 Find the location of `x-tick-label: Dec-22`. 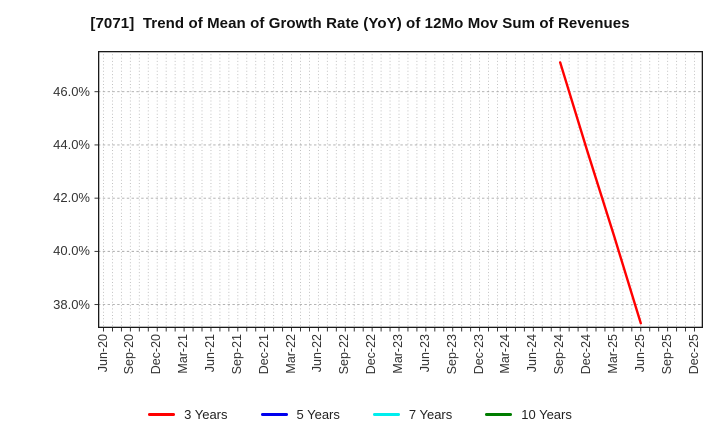

x-tick-label: Dec-22 is located at coordinates (371, 354).